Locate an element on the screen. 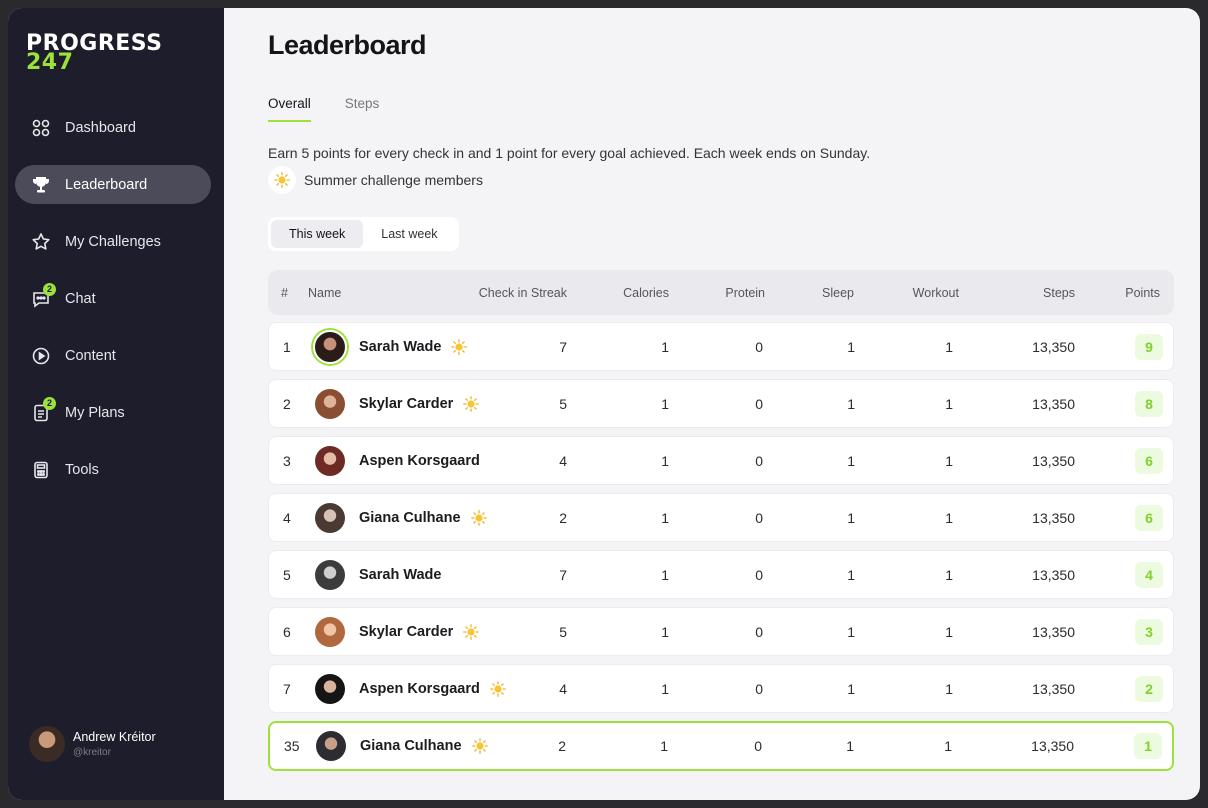  sun-badge is located at coordinates (282, 180).